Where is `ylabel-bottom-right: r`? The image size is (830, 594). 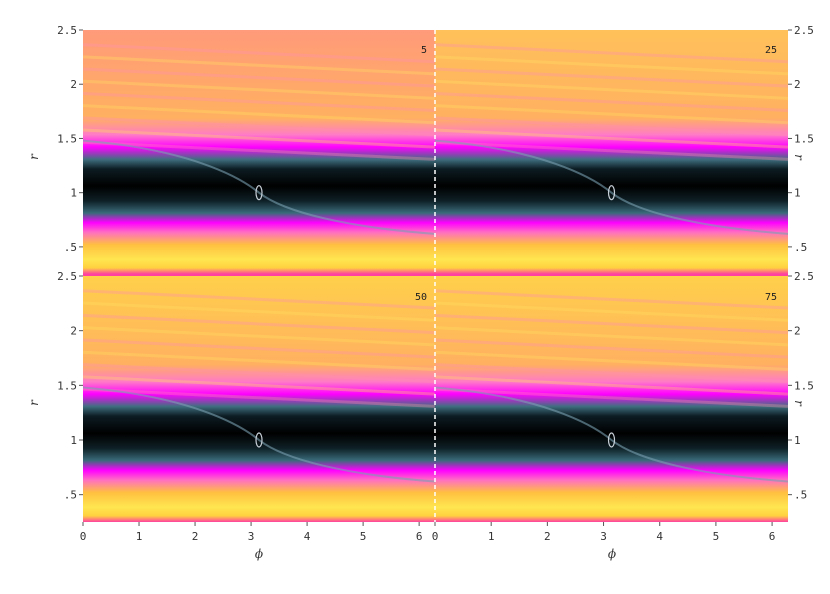 ylabel-bottom-right: r is located at coordinates (799, 403).